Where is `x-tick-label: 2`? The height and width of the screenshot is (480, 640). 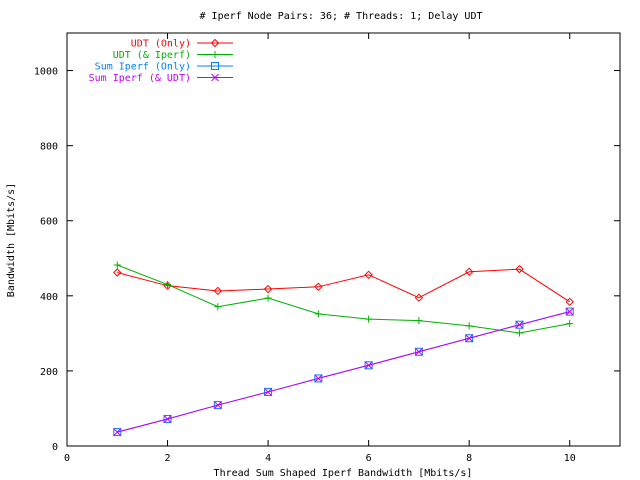
x-tick-label: 2 is located at coordinates (168, 458).